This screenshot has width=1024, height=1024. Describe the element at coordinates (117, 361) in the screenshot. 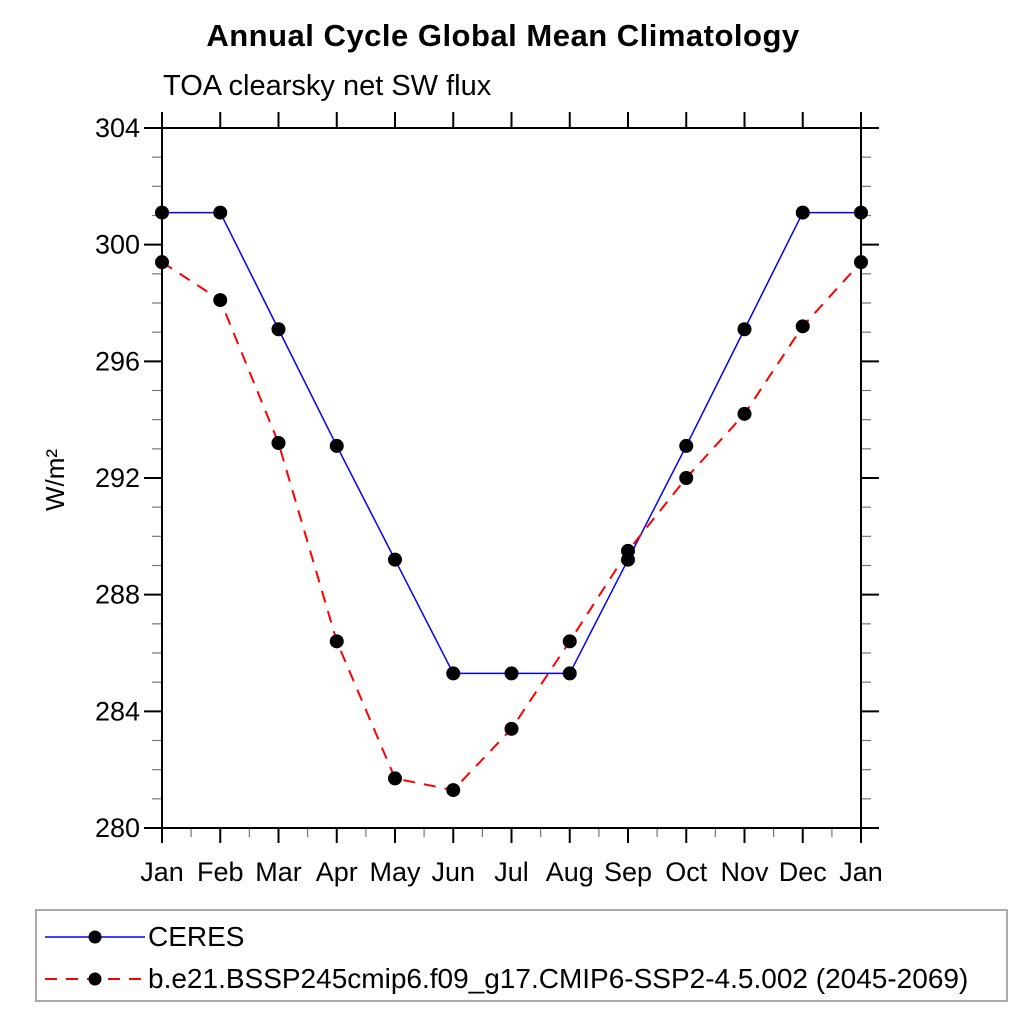

I see `y-tick-label: 296` at that location.